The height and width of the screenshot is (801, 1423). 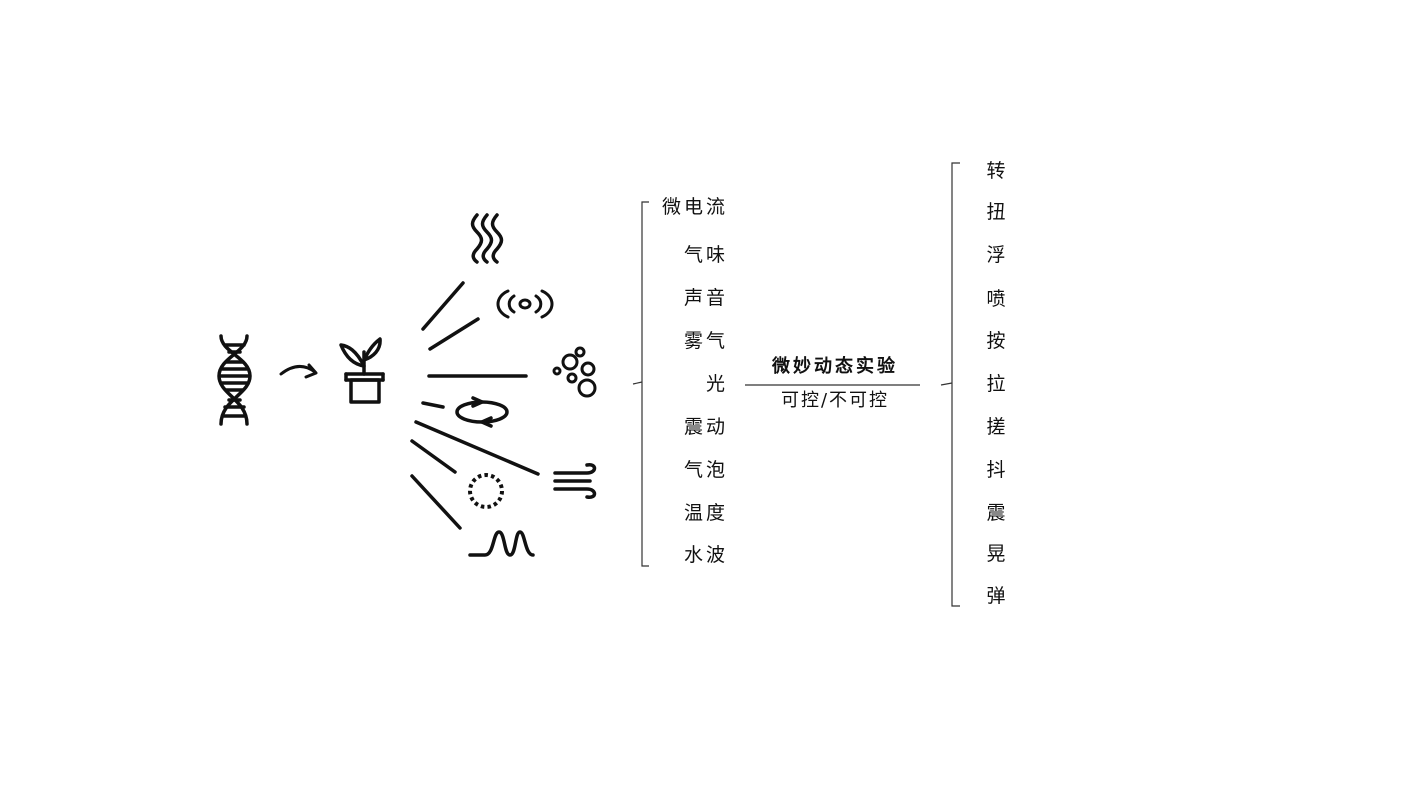 I want to click on stimulus-label: 气味, so click(x=705, y=255).